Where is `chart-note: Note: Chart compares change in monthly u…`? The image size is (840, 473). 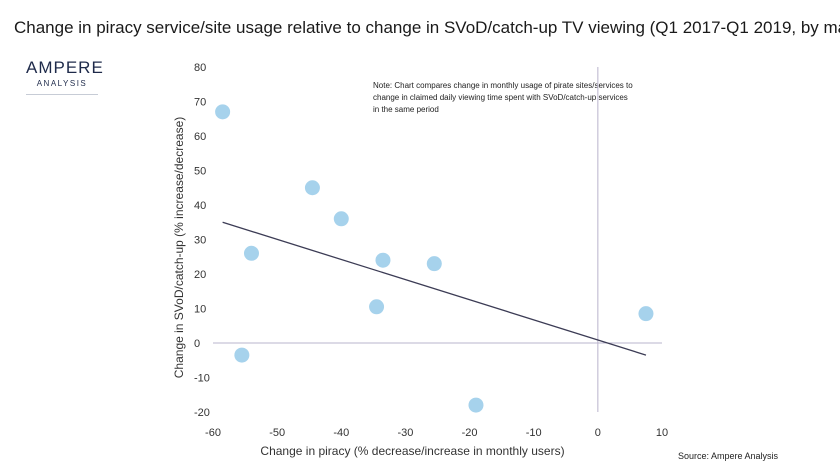
chart-note: Note: Chart compares change in monthly u… is located at coordinates (503, 97).